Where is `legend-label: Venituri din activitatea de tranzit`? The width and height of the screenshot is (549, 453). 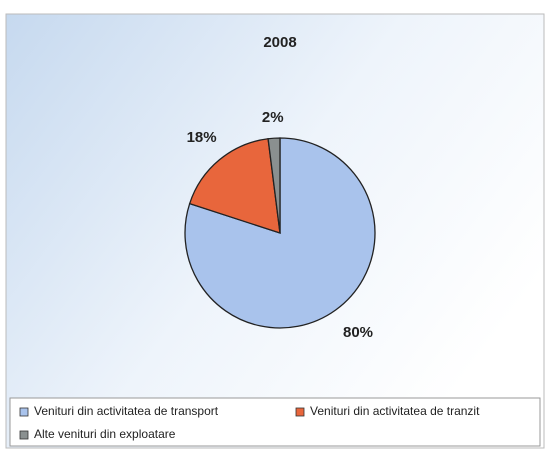 legend-label: Venituri din activitatea de tranzit is located at coordinates (395, 411).